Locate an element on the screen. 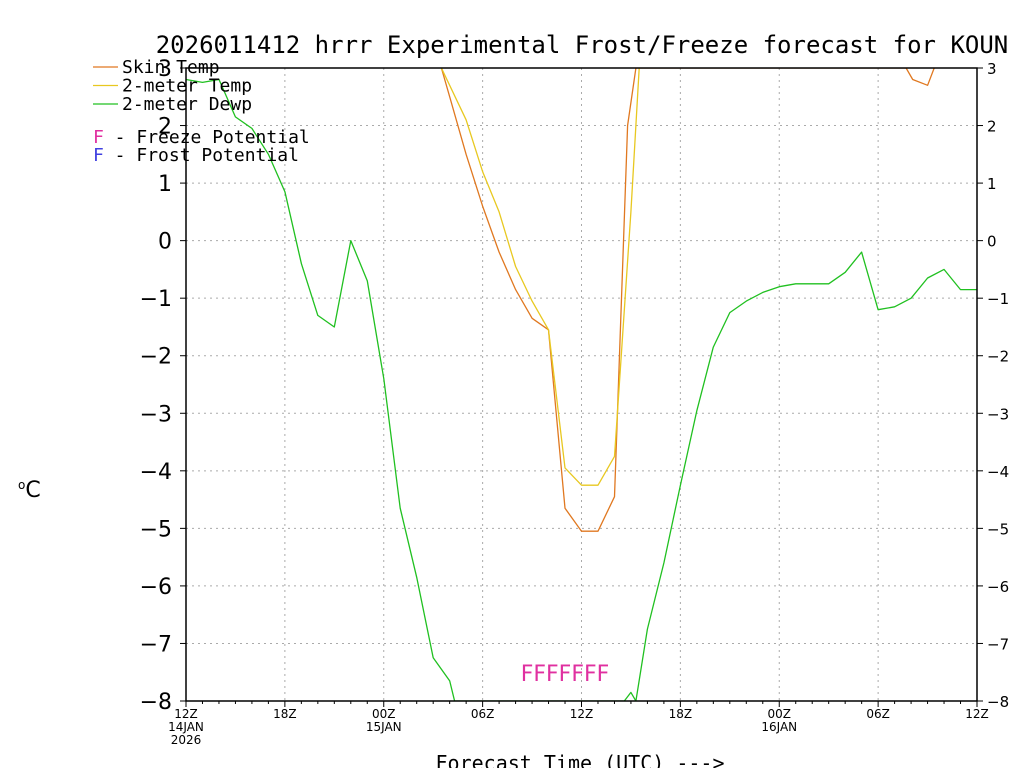  y-tick-label-left: −2 is located at coordinates (156, 357).